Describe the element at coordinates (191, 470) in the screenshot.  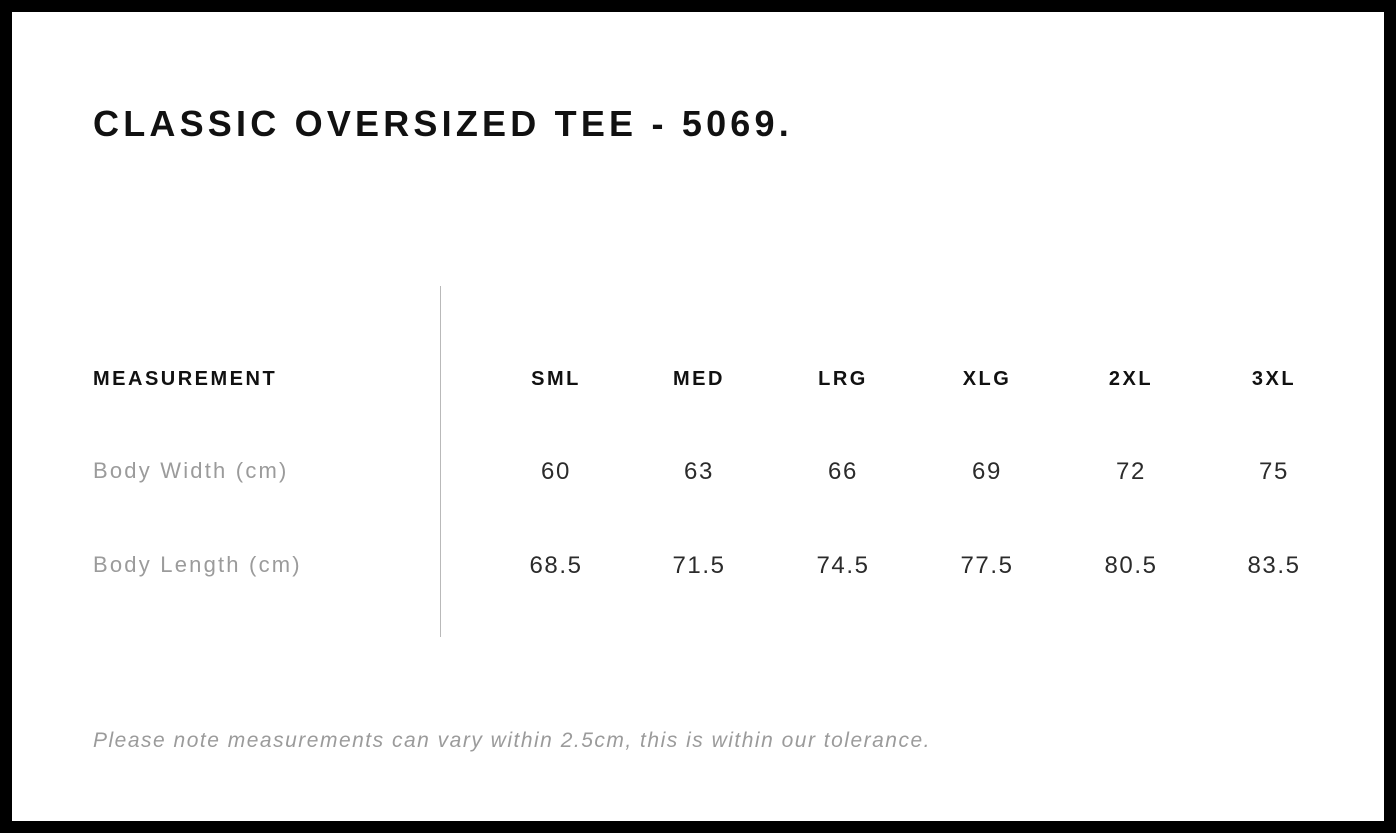
I see `row-label-body-width: Body Width (cm)` at that location.